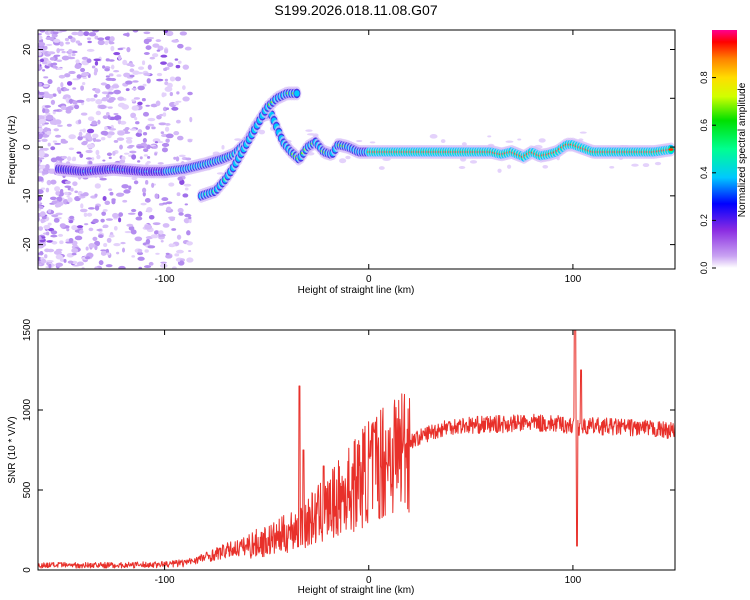 The image size is (750, 600). Describe the element at coordinates (671, 149) in the screenshot. I see `heatmap-ridge-core` at that location.